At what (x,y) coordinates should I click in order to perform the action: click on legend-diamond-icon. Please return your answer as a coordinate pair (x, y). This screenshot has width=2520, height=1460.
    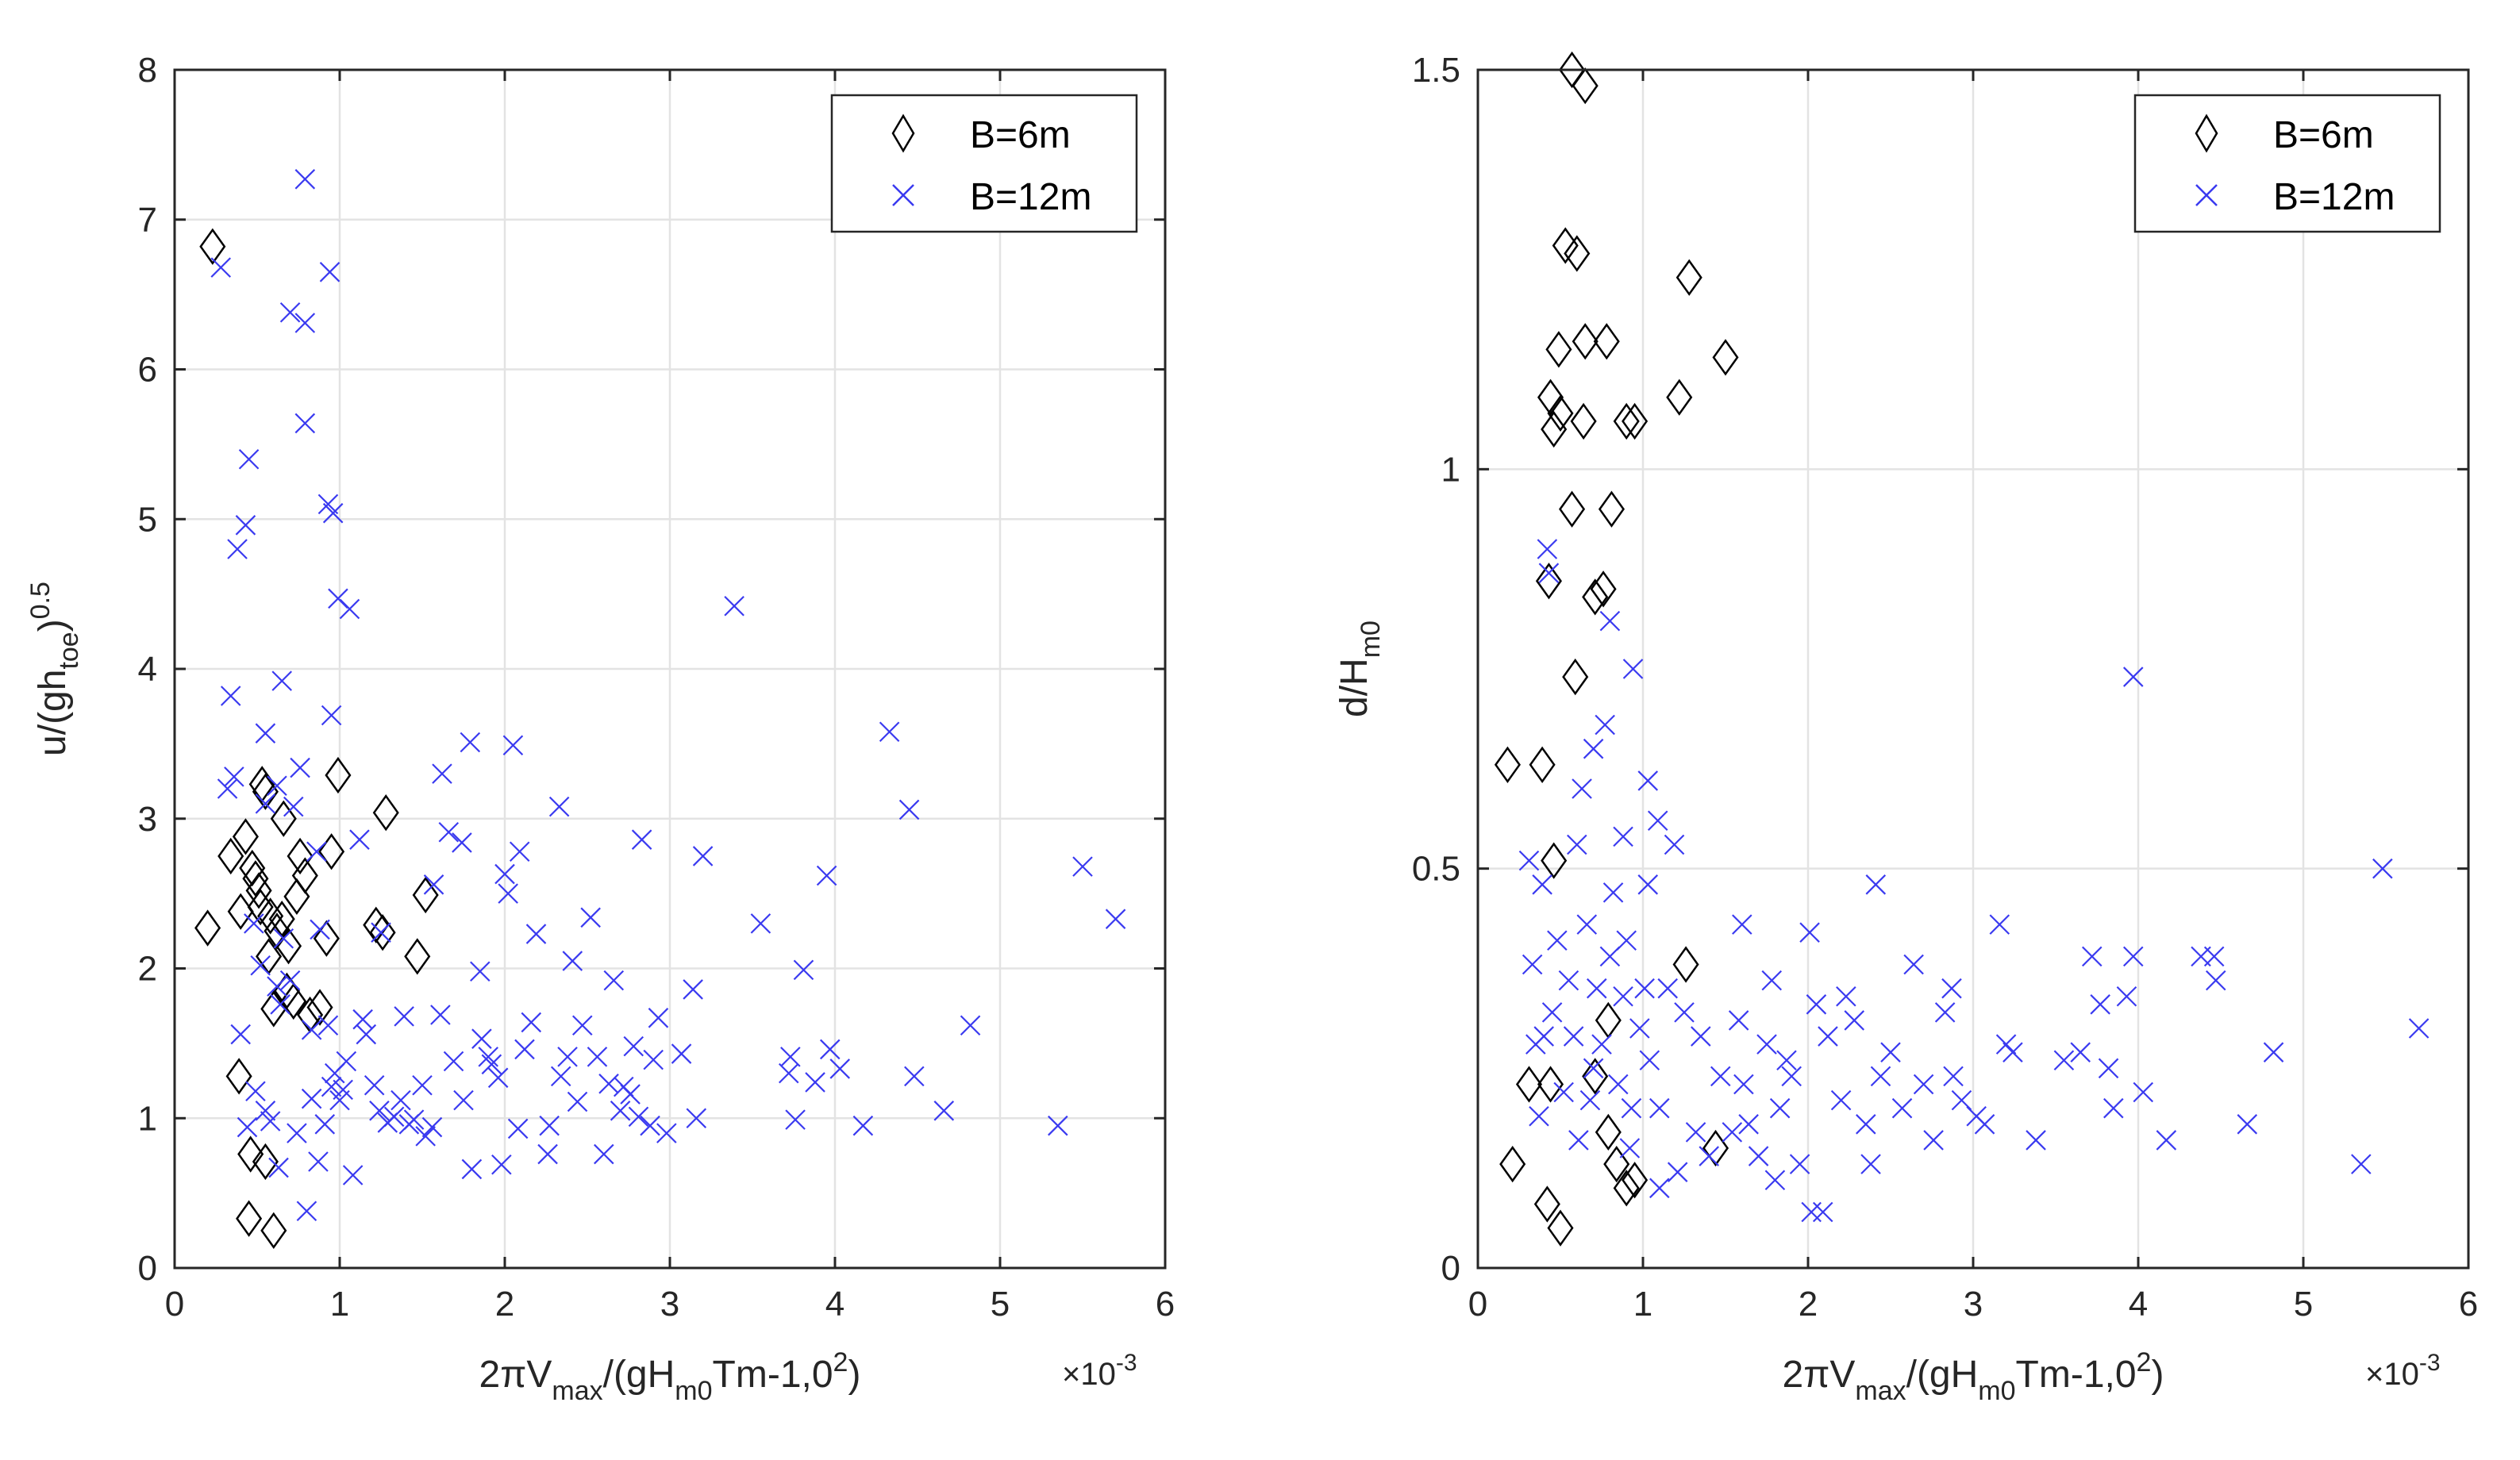
    Looking at the image, I should click on (903, 133).